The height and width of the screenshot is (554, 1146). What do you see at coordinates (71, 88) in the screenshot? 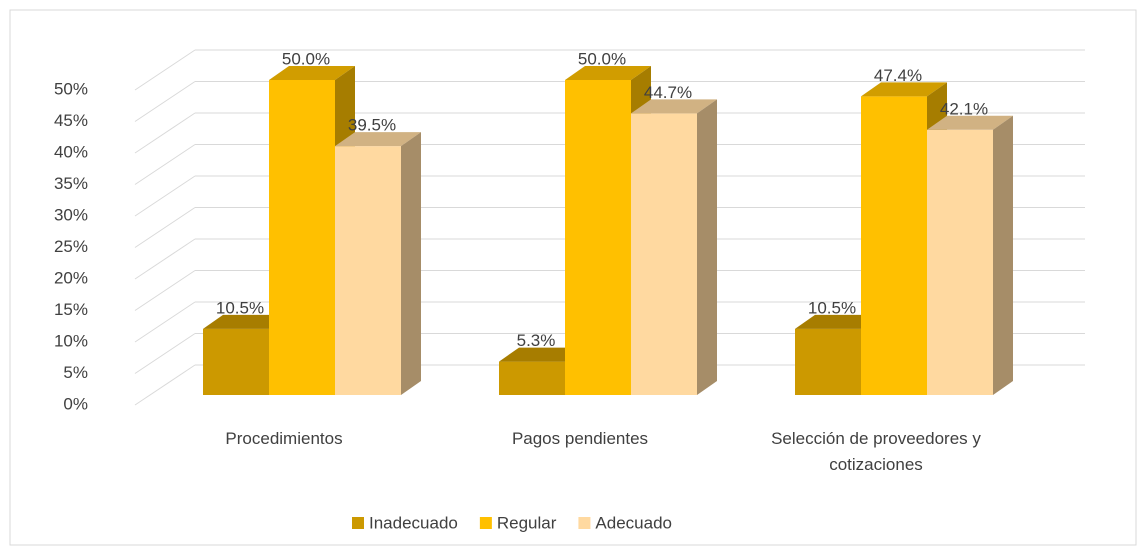
I see `y-tick-label: 50%` at bounding box center [71, 88].